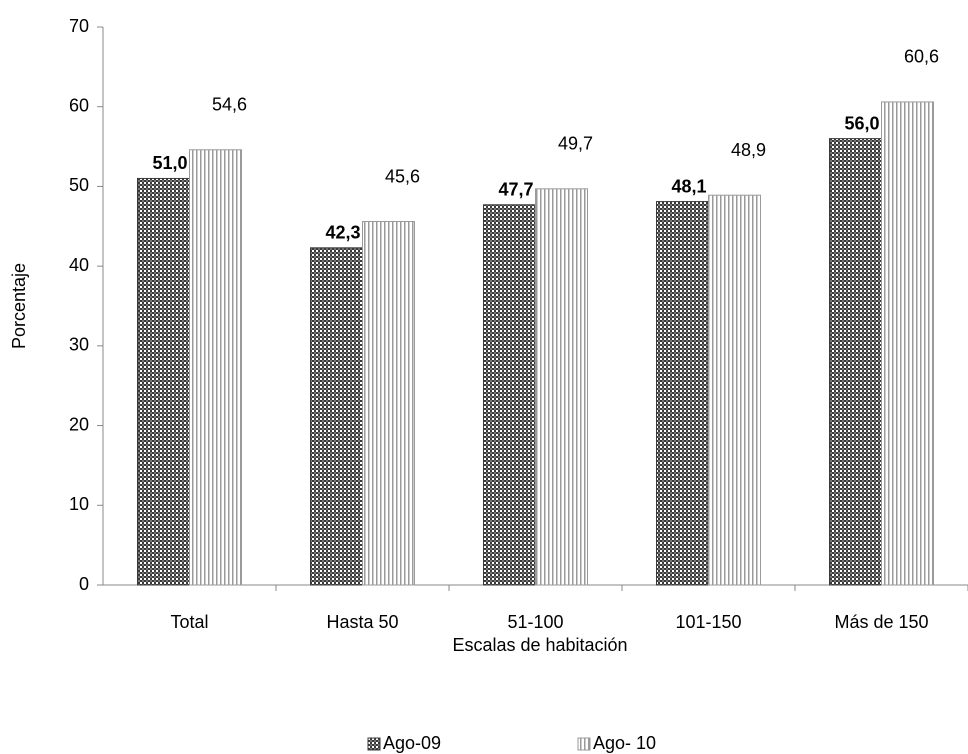 The height and width of the screenshot is (754, 968). What do you see at coordinates (229, 105) in the screenshot?
I see `value-label: 54,6` at bounding box center [229, 105].